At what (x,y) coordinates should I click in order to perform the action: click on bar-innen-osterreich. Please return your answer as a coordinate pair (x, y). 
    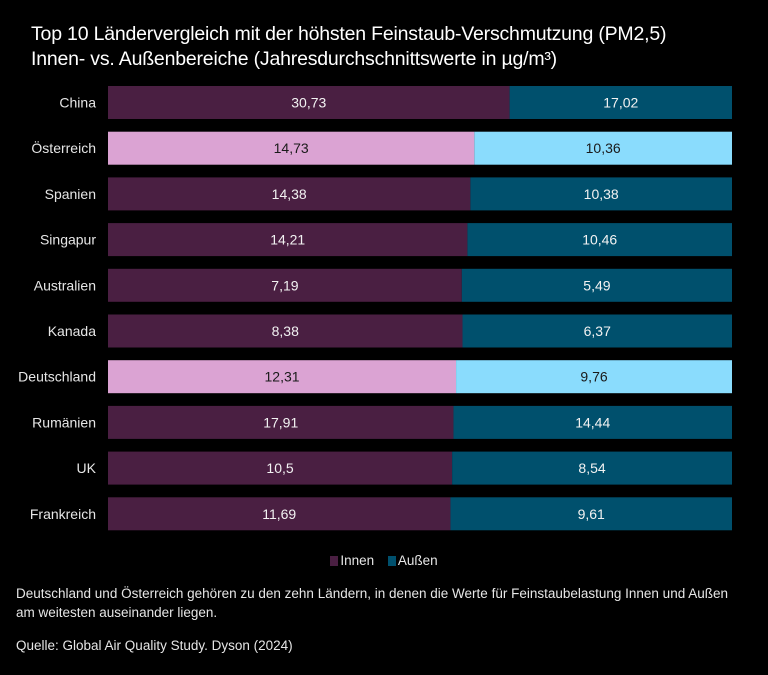
    Looking at the image, I should click on (291, 148).